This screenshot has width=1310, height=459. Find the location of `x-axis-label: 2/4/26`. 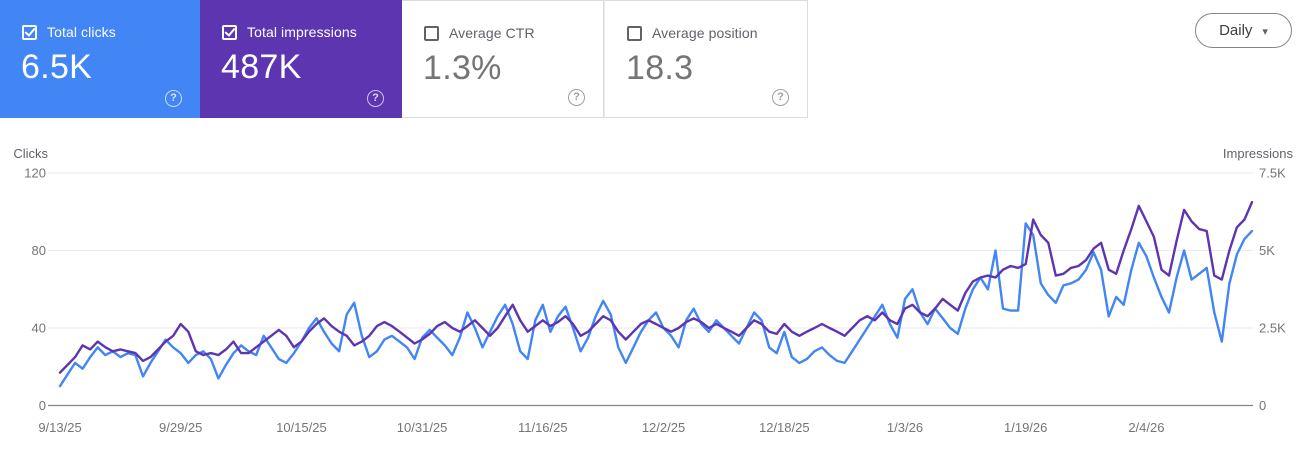

x-axis-label: 2/4/26 is located at coordinates (1146, 427).